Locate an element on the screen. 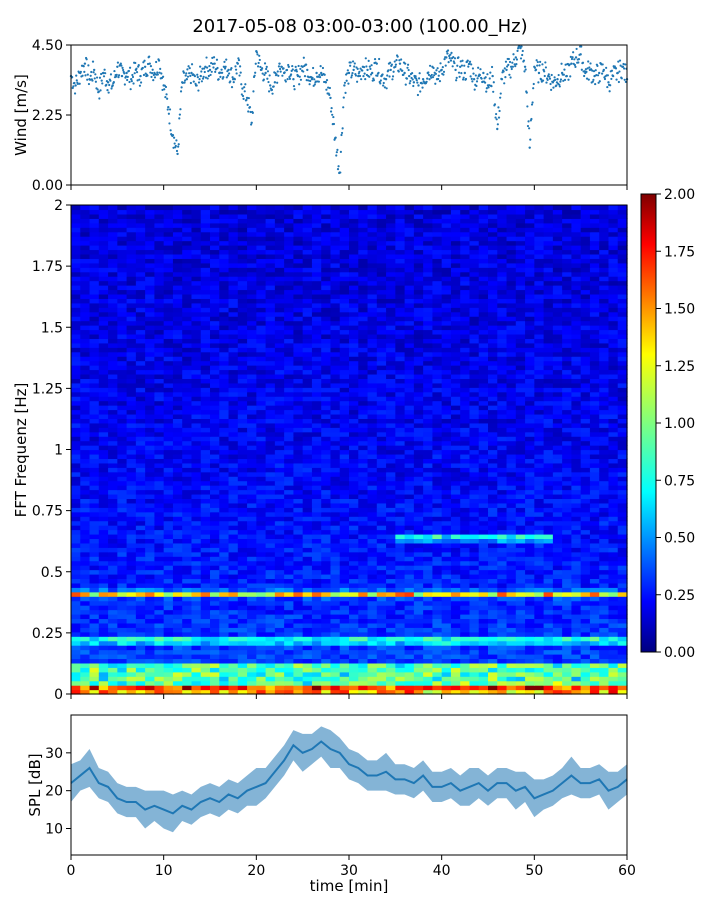 This screenshot has width=720, height=900. figure-title: 2017-05-08 03:00-03:00 (100.00_Hz) is located at coordinates (359, 26).